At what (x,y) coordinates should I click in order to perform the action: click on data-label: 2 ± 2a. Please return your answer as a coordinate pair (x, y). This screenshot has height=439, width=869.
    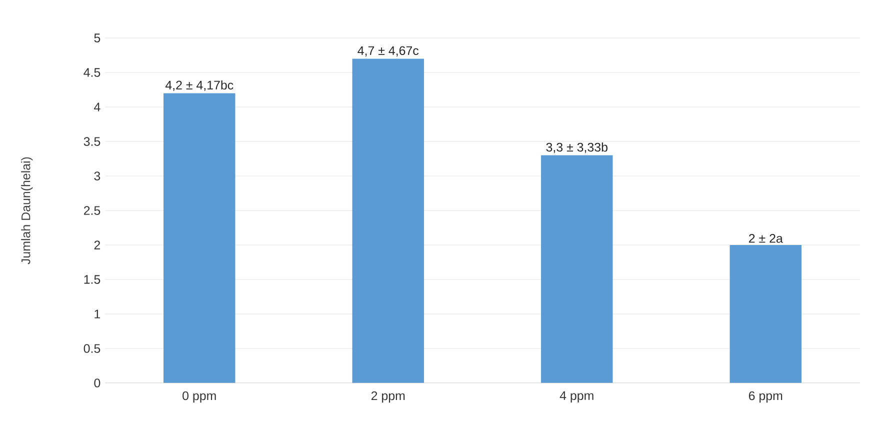
    Looking at the image, I should click on (765, 238).